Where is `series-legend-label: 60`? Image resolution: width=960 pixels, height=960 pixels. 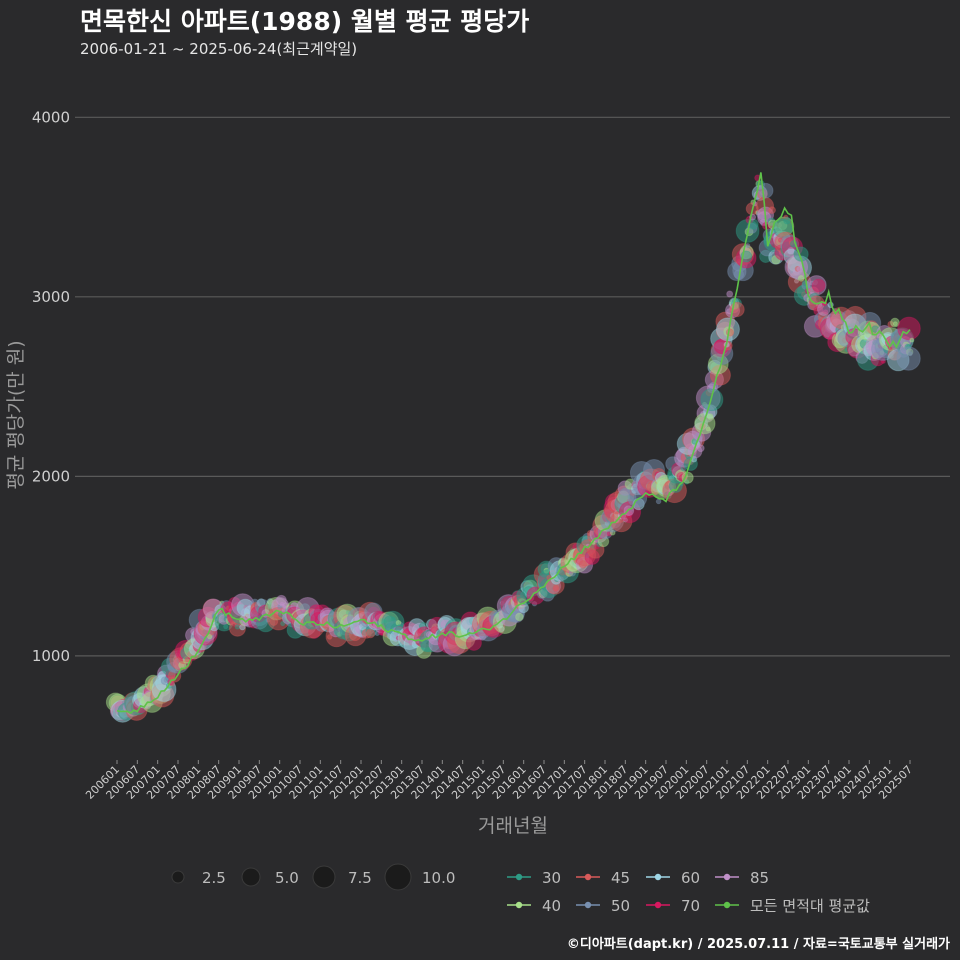 series-legend-label: 60 is located at coordinates (690, 878).